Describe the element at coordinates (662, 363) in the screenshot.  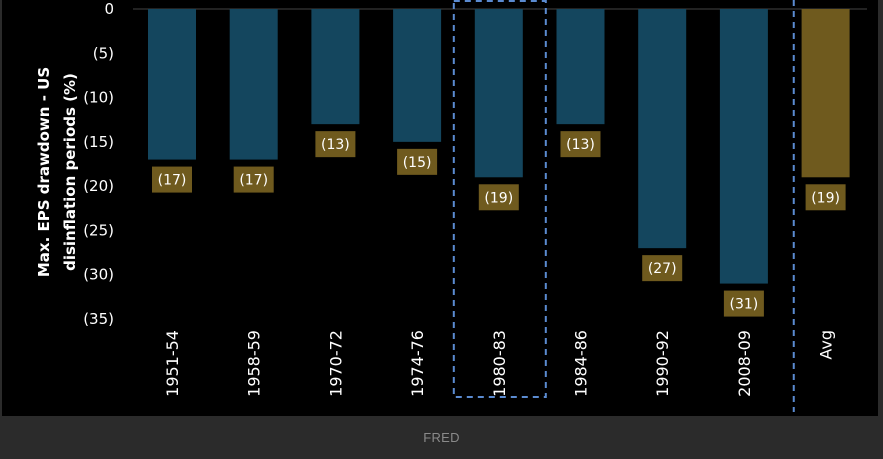
I see `category-label-1990-92: 1990-92` at that location.